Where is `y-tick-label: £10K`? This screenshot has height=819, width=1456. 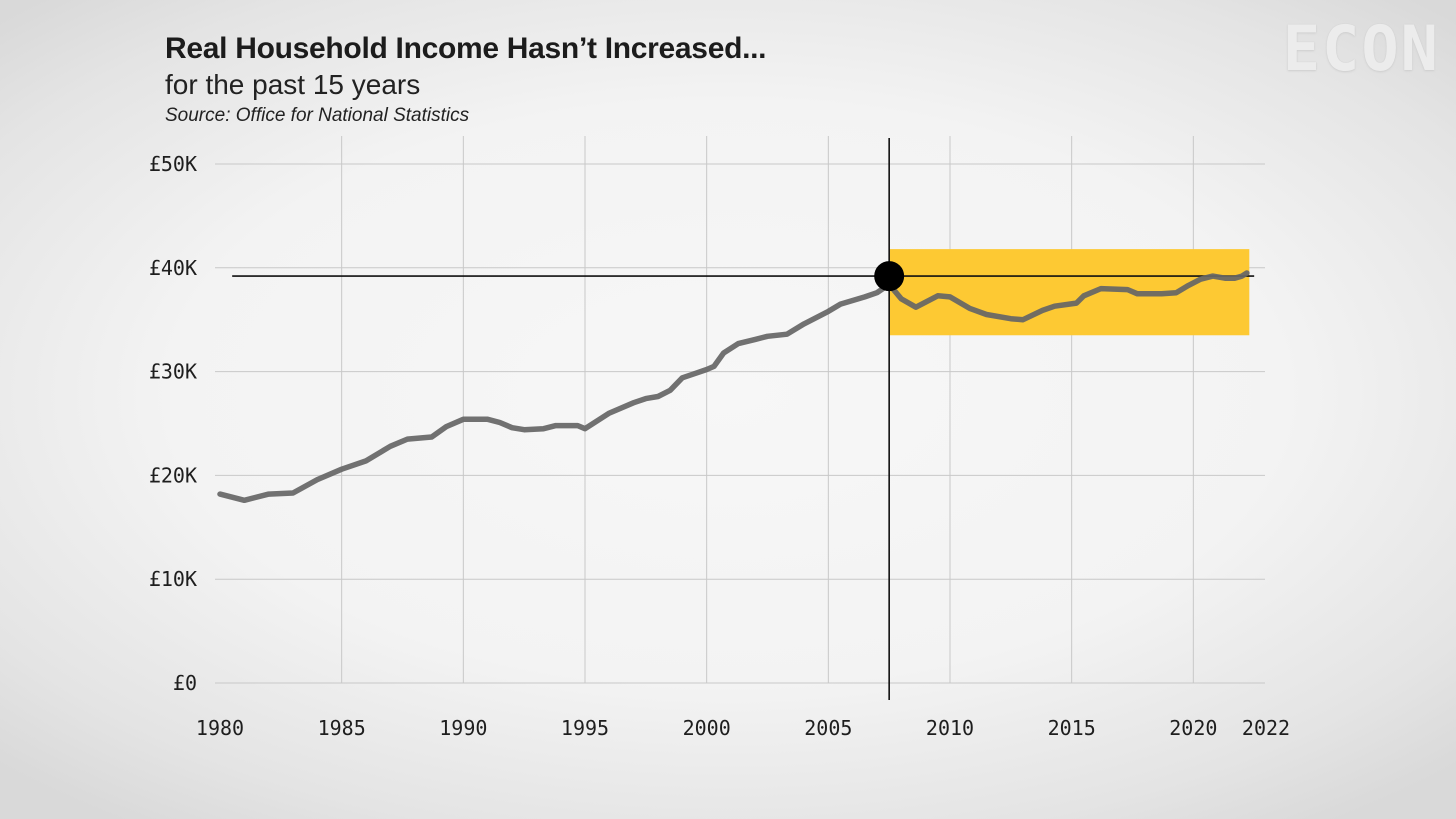 y-tick-label: £10K is located at coordinates (173, 579).